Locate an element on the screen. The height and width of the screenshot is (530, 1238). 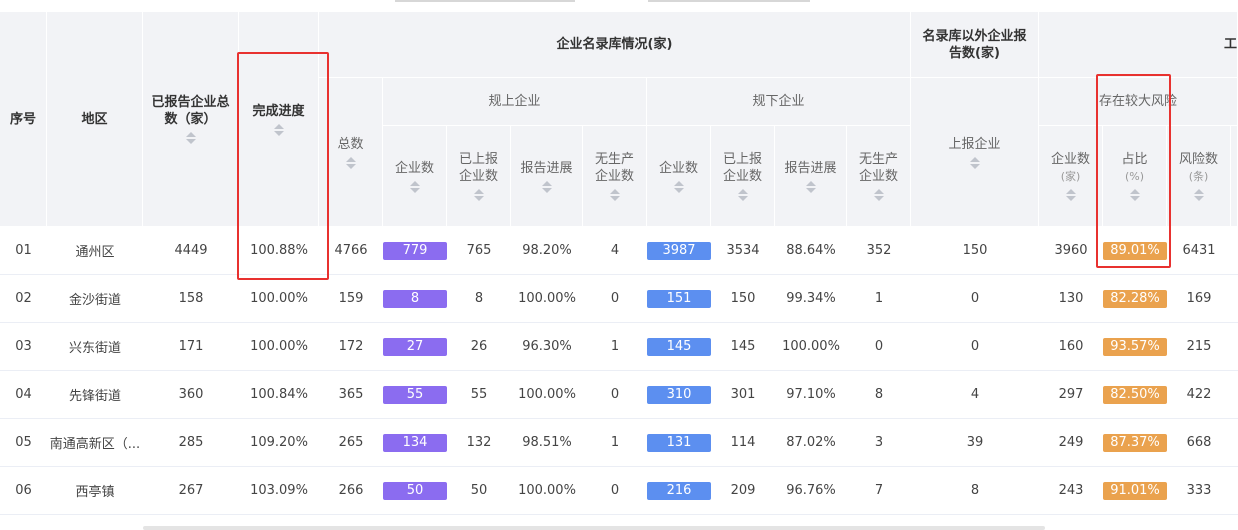
cell-below-count: 131 is located at coordinates (679, 443).